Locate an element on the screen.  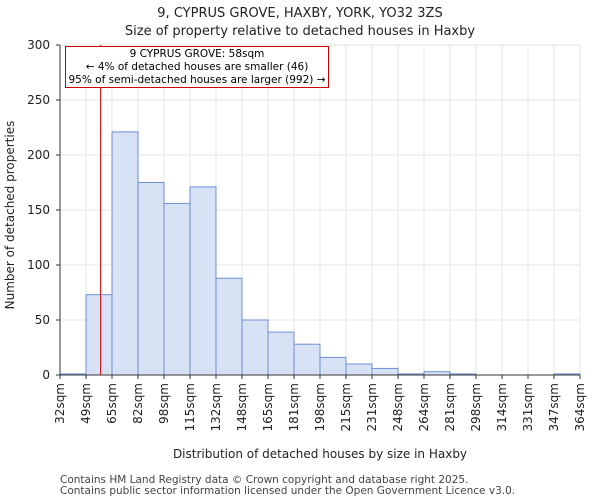
x-tick-label: 98sqm is located at coordinates (164, 403).